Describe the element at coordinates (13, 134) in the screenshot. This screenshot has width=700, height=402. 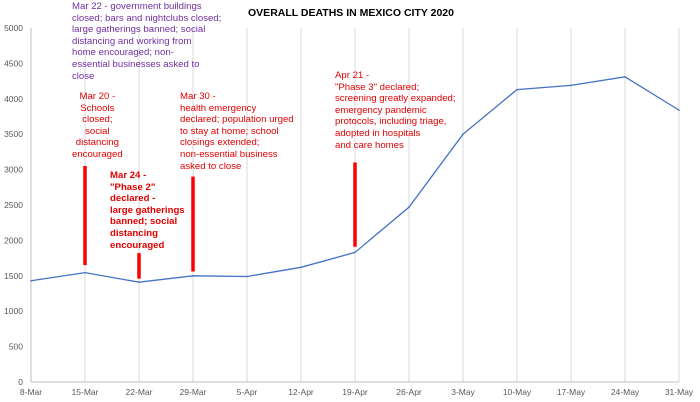
I see `y-tick-label: 3500` at that location.